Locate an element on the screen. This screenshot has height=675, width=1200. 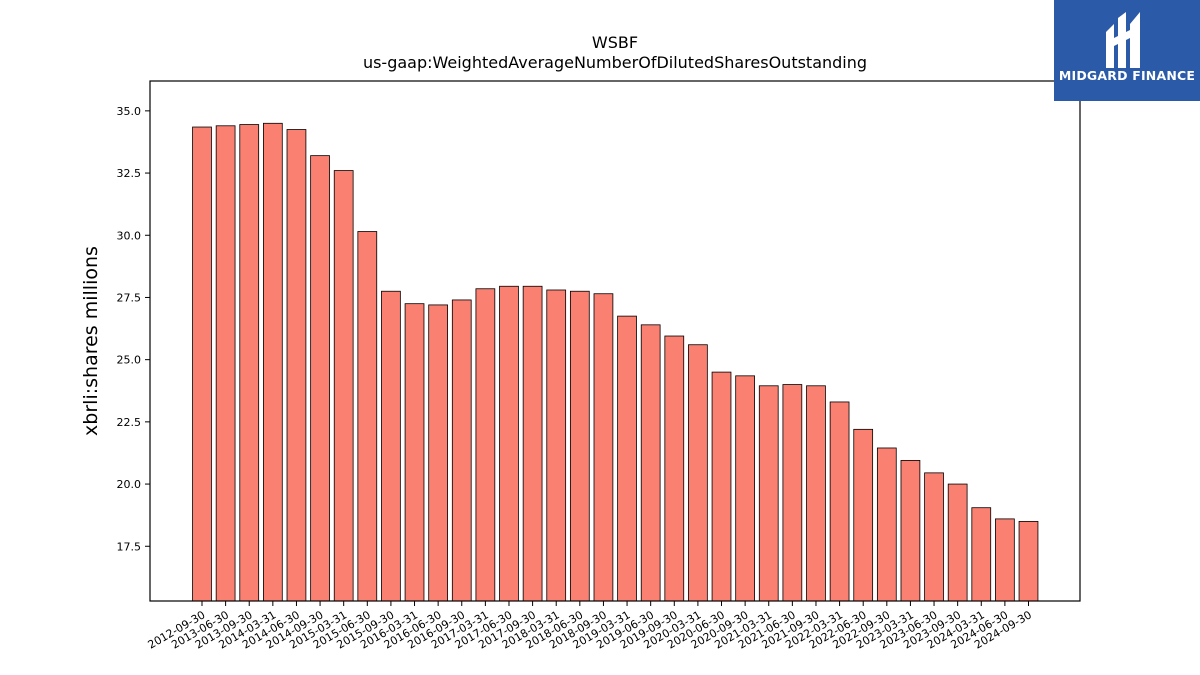
y-ticks: 17.5 20.0 22.5 25.0 27.5 30.0 32.5 35.0 is located at coordinates (133, 329).